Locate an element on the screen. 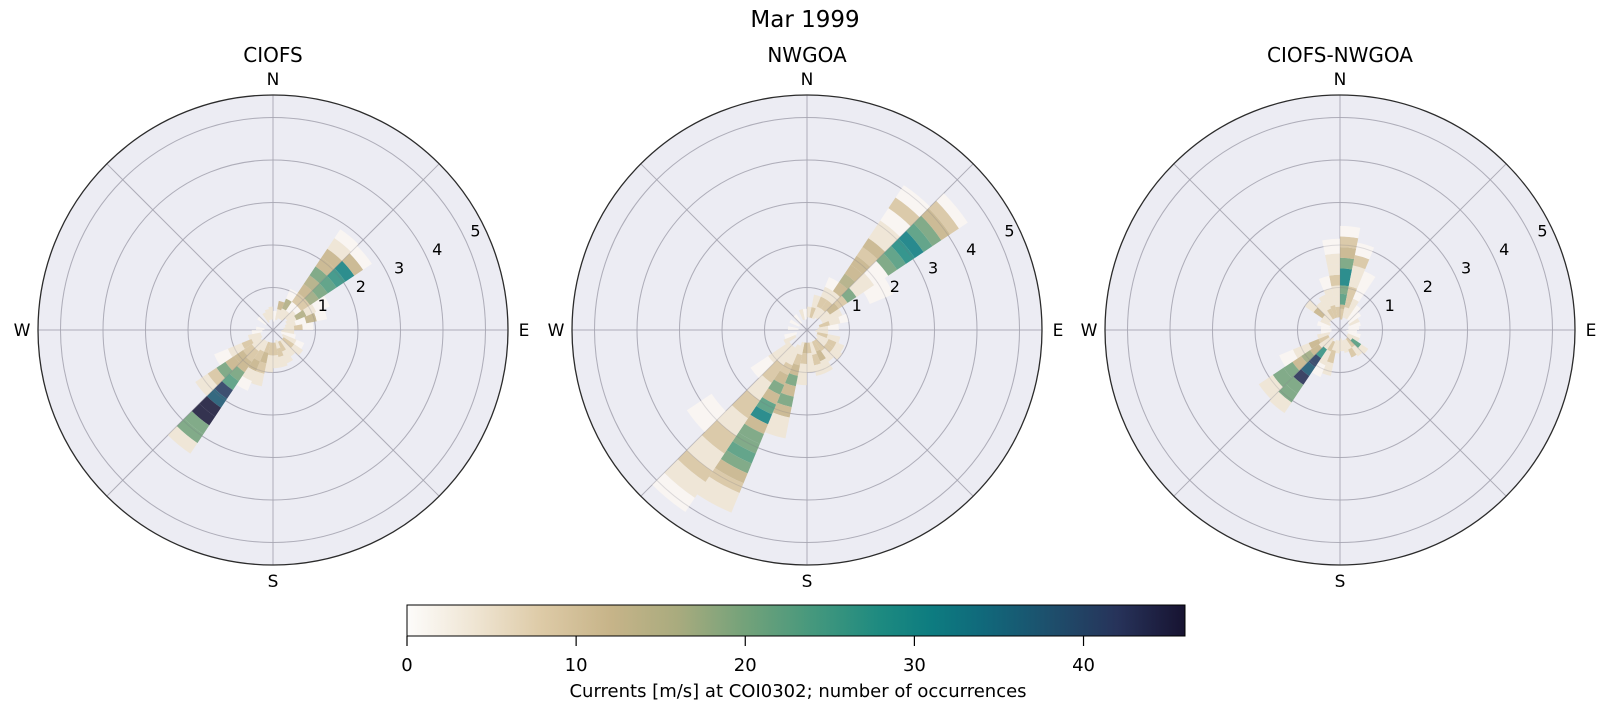  colorbar-tick-label: 0 is located at coordinates (406, 665).